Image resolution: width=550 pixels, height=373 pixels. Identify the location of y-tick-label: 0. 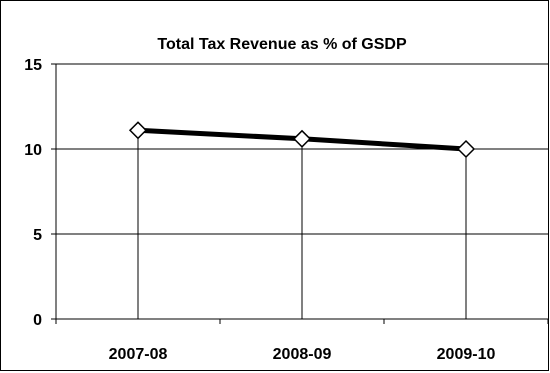
(37, 320).